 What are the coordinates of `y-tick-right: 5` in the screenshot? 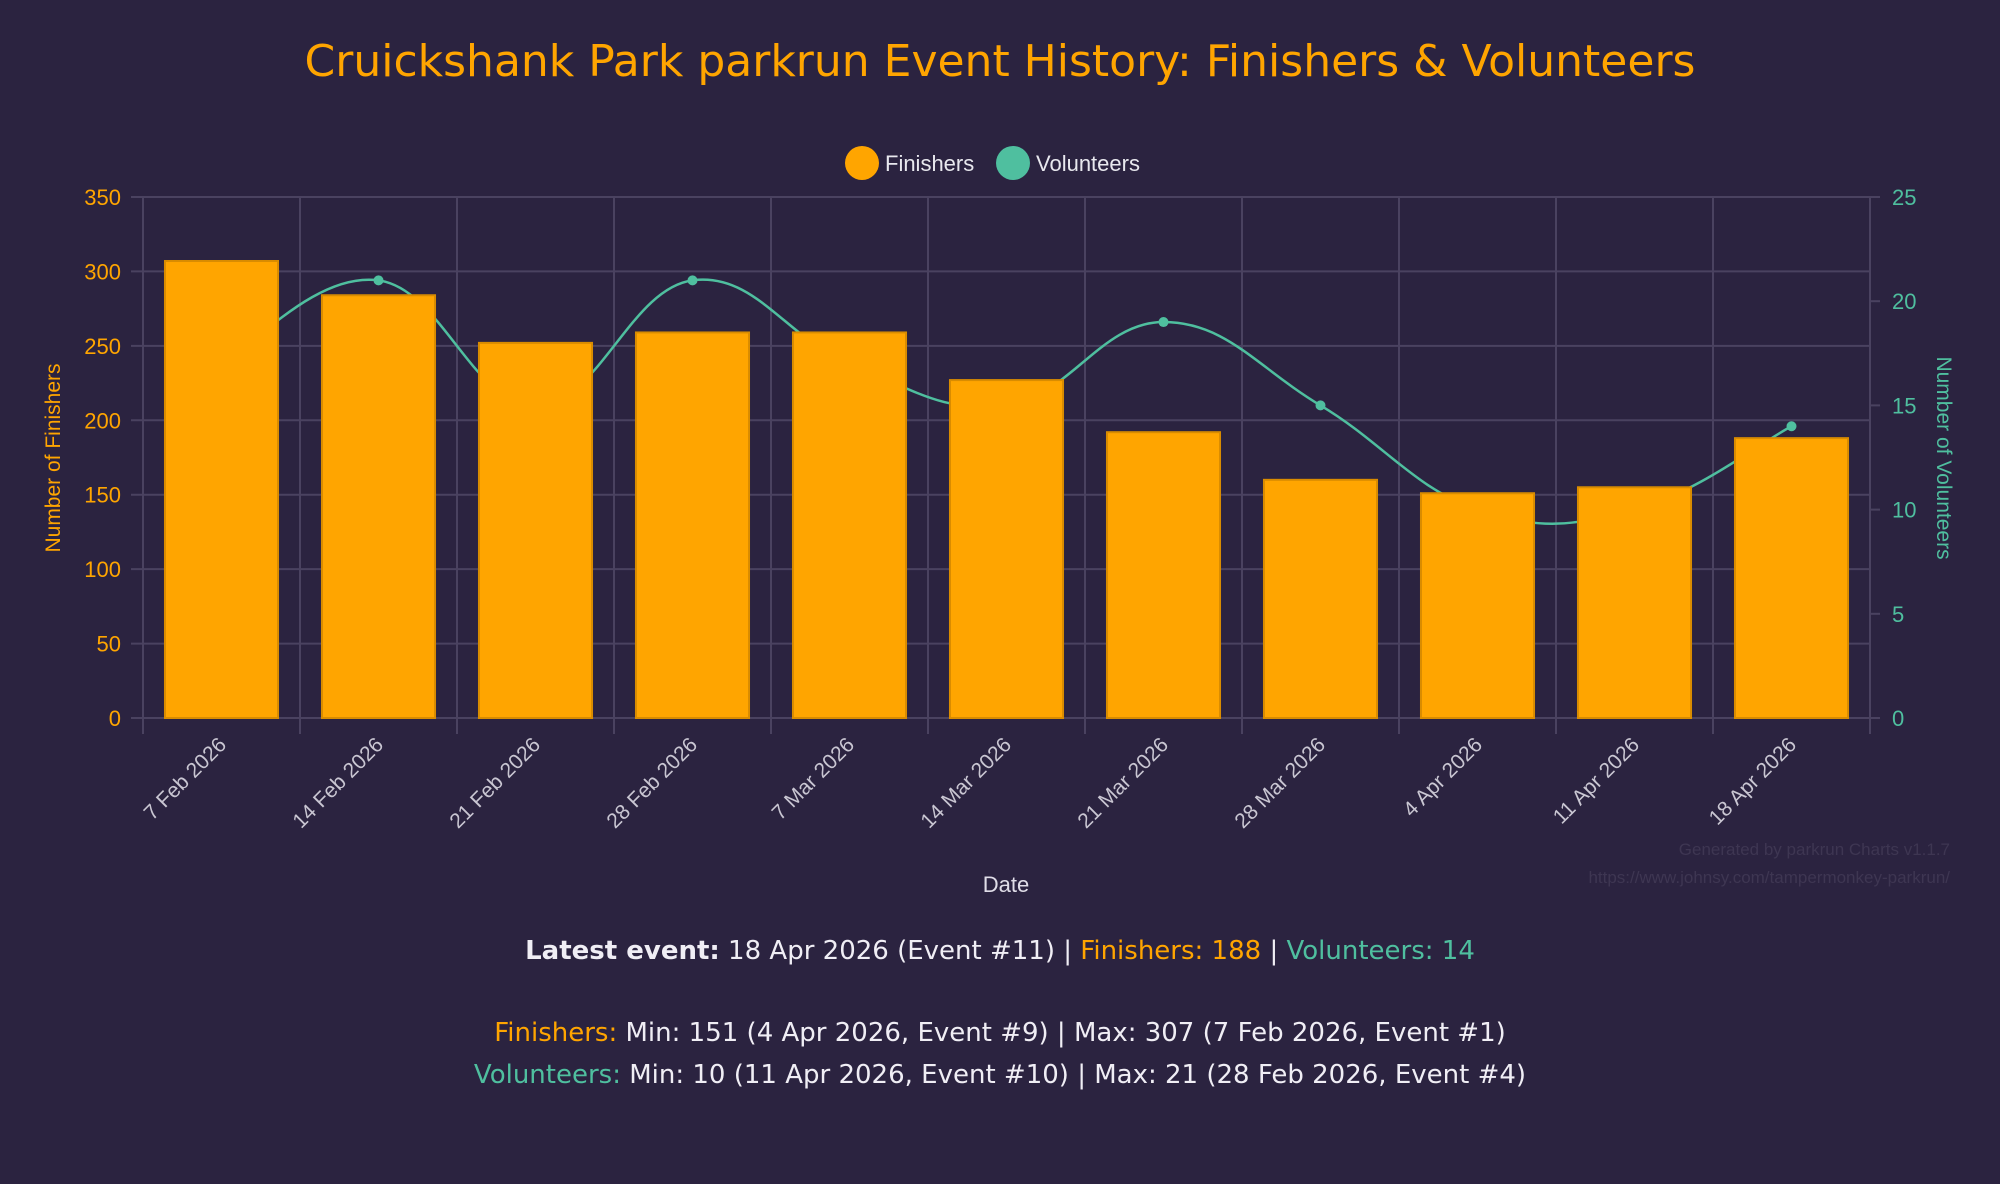 It's located at (1898, 614).